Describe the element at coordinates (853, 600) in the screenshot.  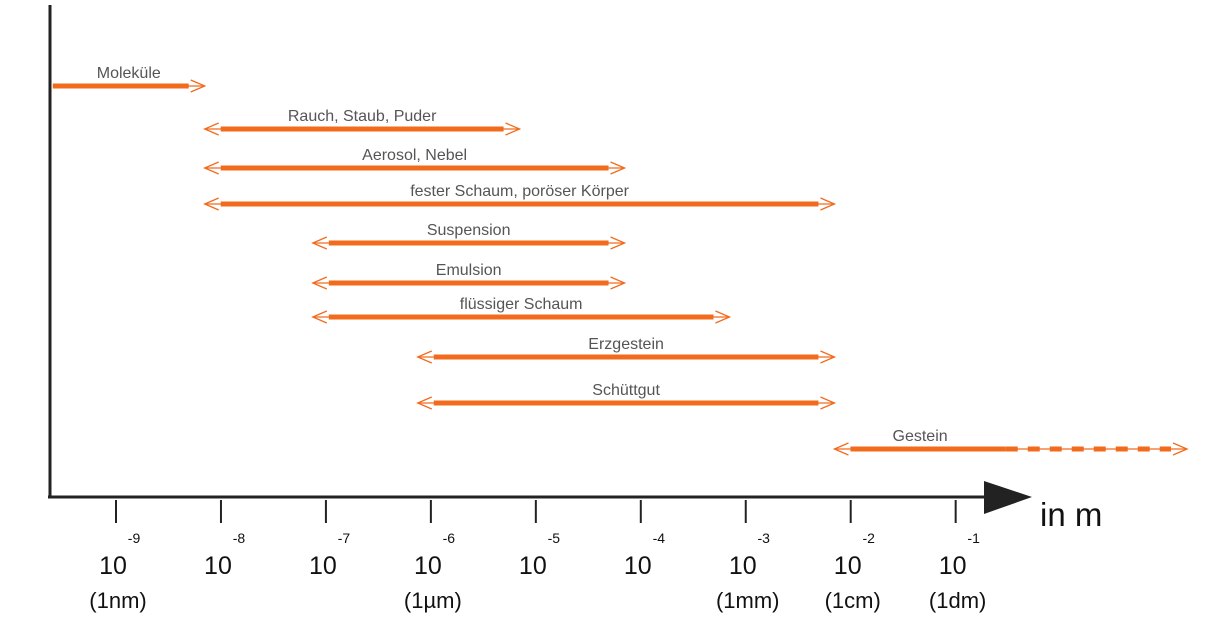
I see `x-tick-unit: (1cm)` at that location.